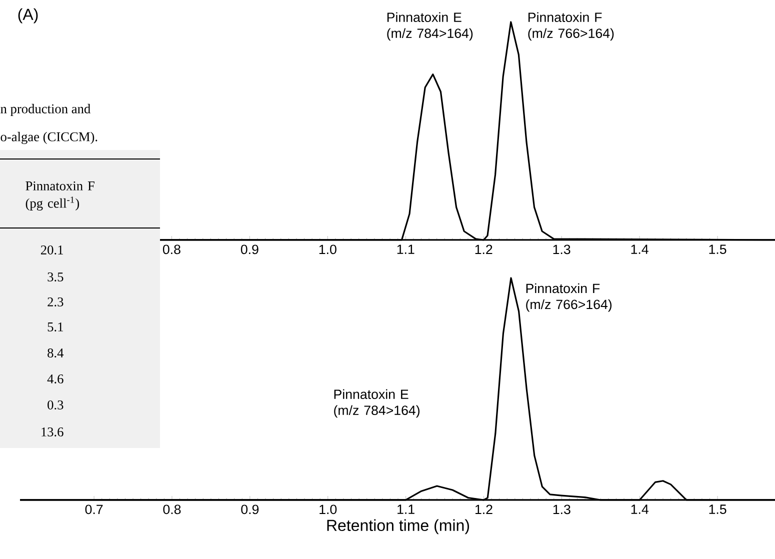  I want to click on annotation: 3.5, so click(56, 277).